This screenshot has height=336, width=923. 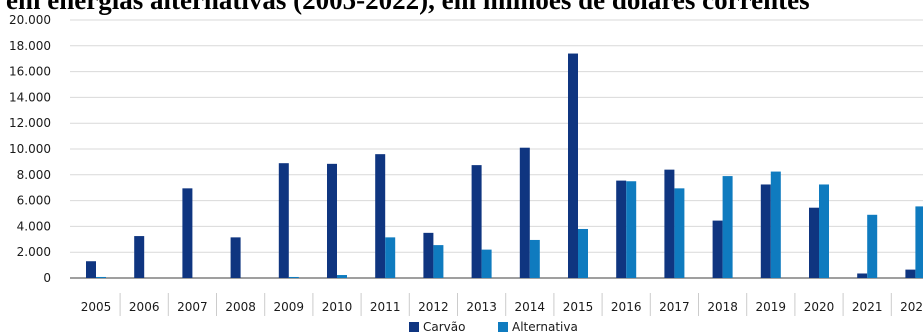 What do you see at coordinates (722, 307) in the screenshot?
I see `x-tick-label: 2018` at bounding box center [722, 307].